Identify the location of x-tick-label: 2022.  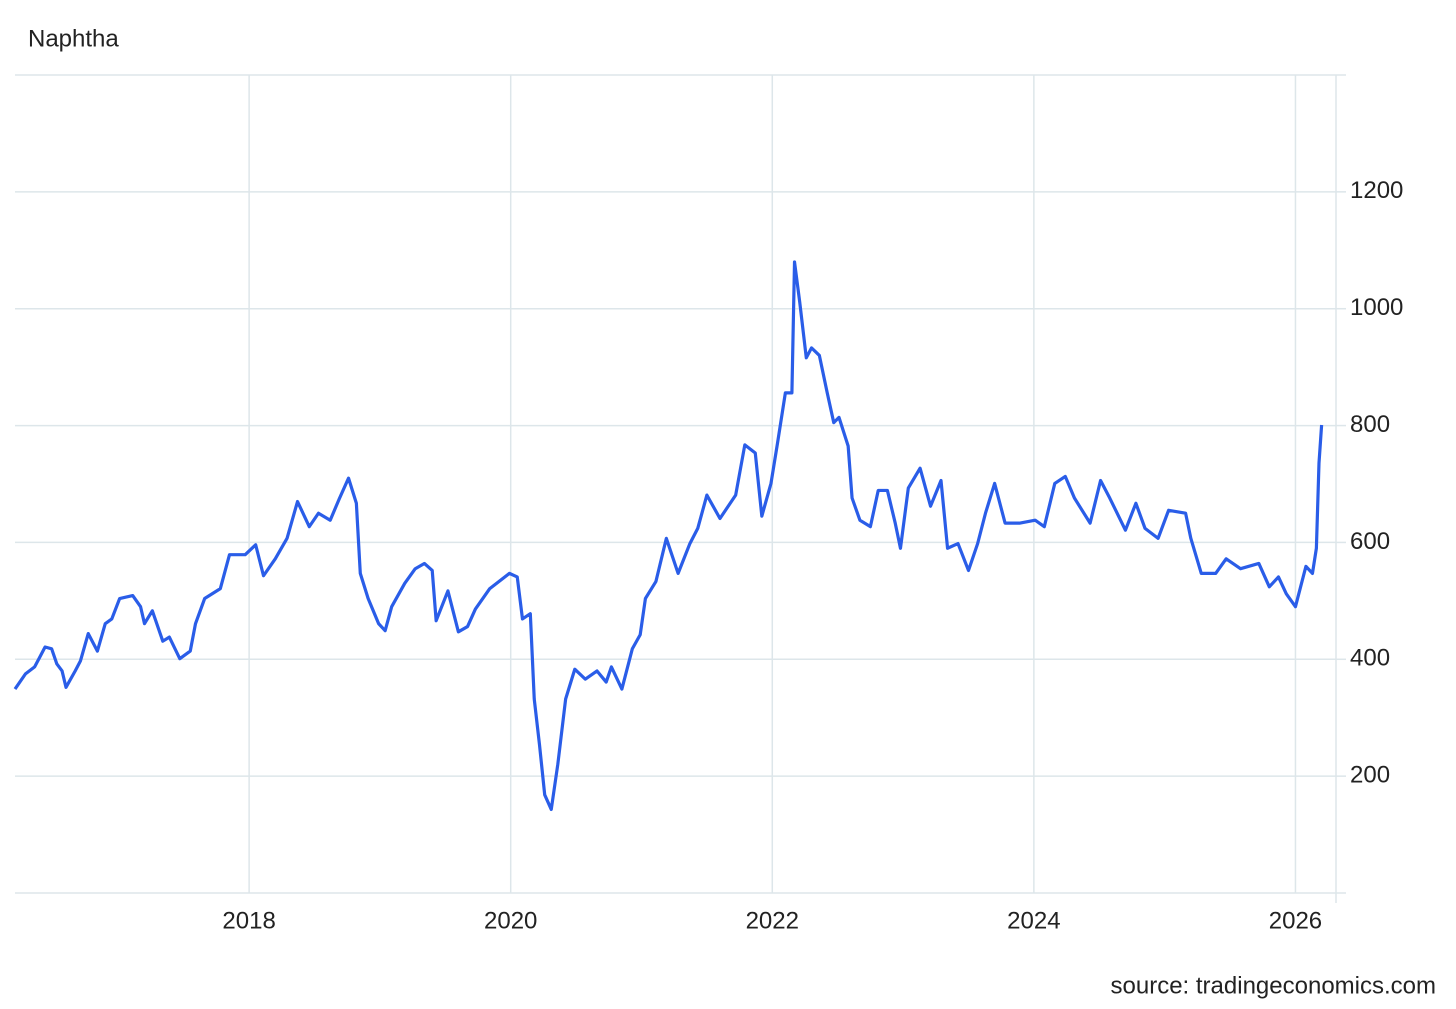
(772, 920).